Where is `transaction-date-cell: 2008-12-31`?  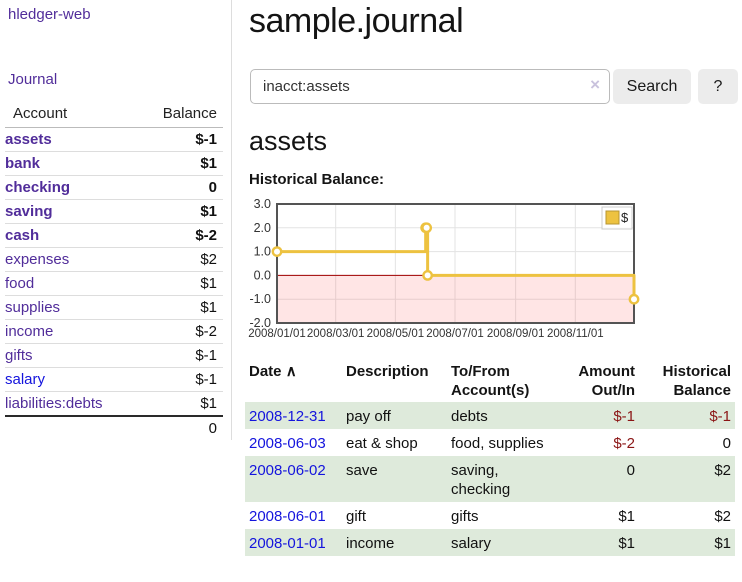
transaction-date-cell: 2008-12-31 is located at coordinates (293, 415).